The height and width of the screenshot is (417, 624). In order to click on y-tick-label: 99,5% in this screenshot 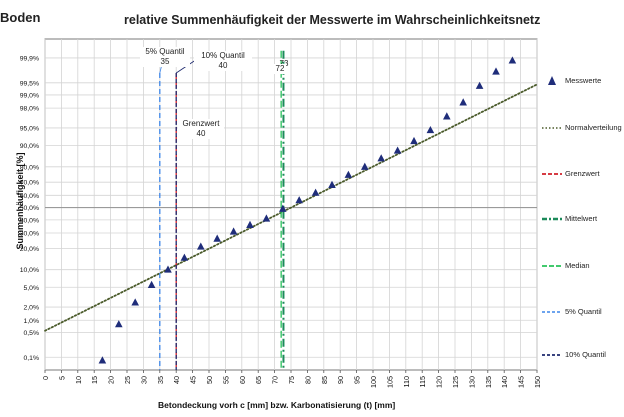, I will do `click(29, 83)`.